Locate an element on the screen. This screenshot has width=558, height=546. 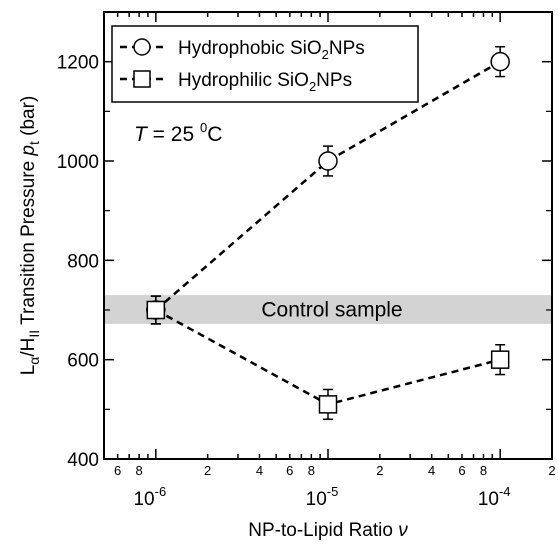
legend-box is located at coordinates (265, 64).